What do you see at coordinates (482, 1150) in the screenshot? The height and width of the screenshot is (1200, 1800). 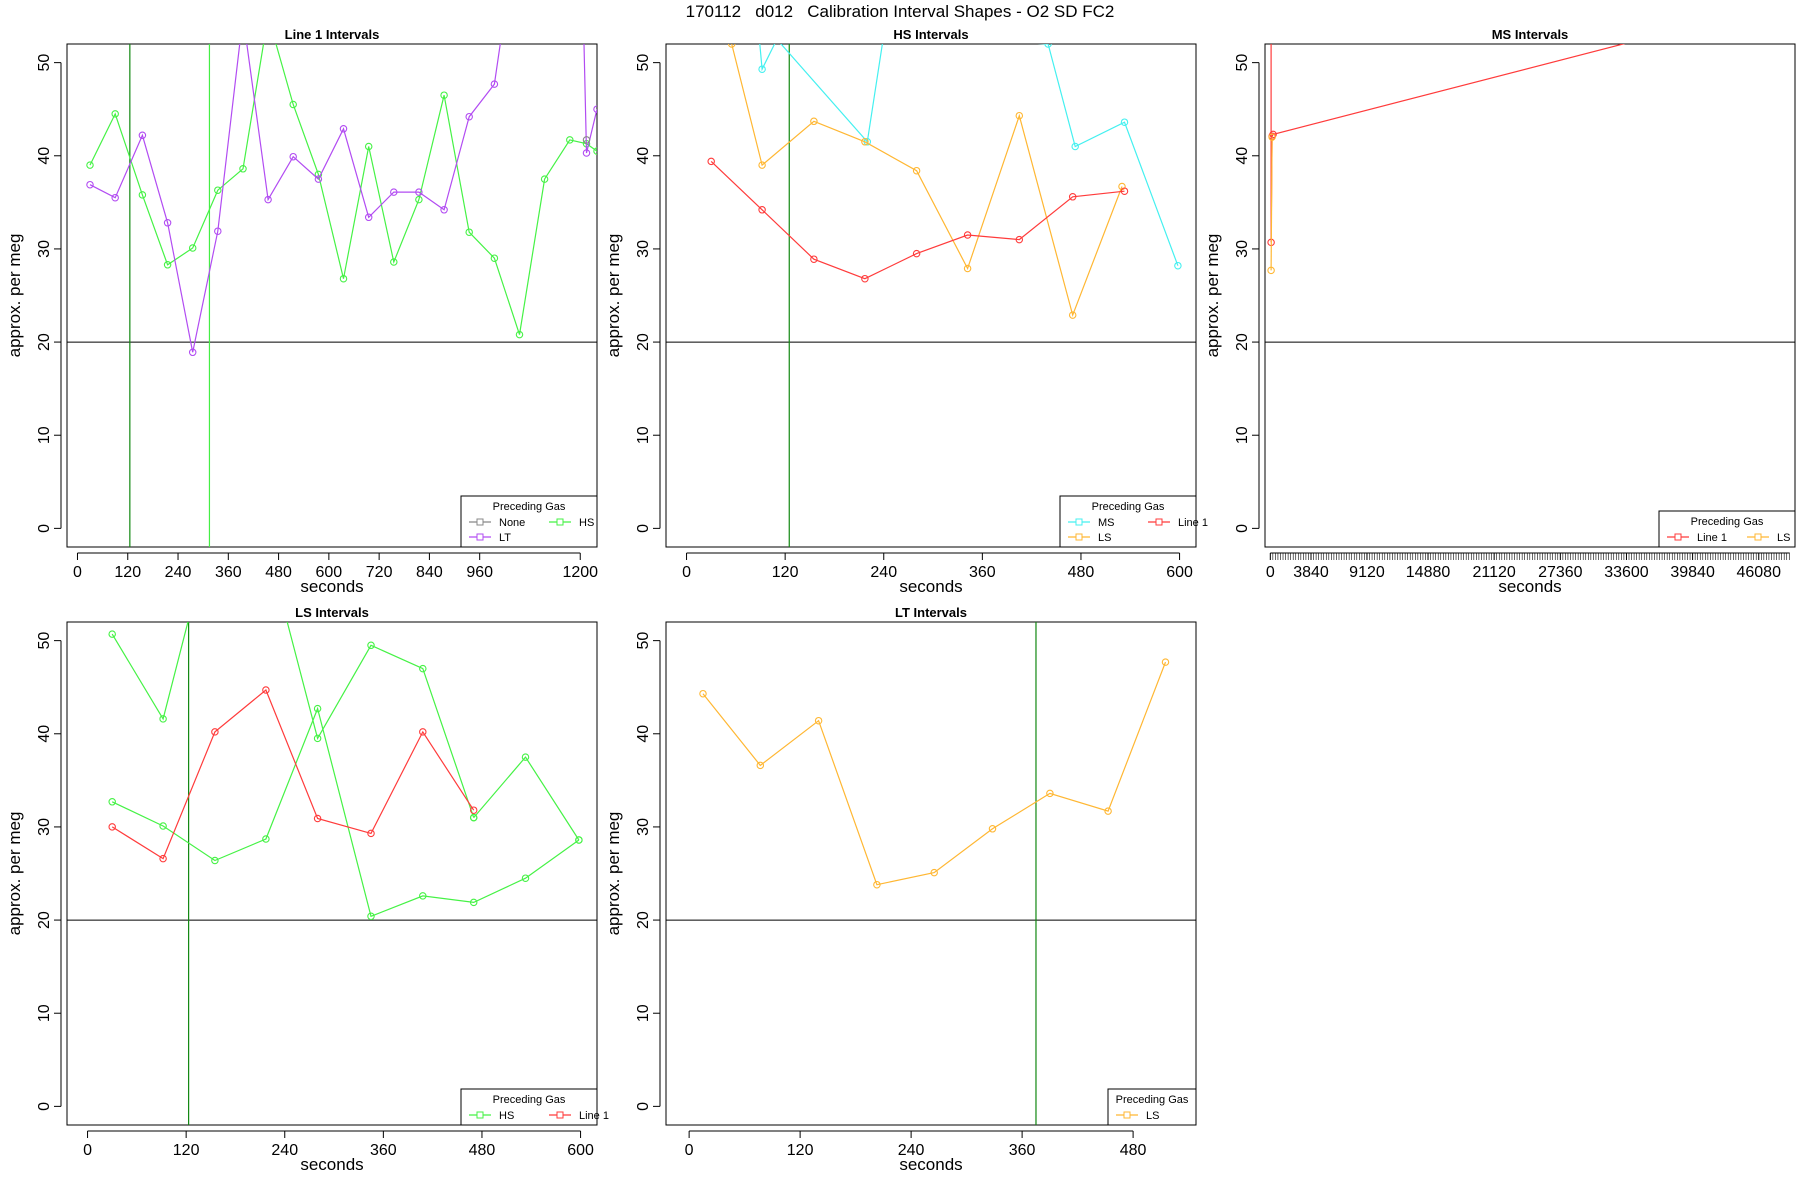 I see `x-tick-label: 480` at bounding box center [482, 1150].